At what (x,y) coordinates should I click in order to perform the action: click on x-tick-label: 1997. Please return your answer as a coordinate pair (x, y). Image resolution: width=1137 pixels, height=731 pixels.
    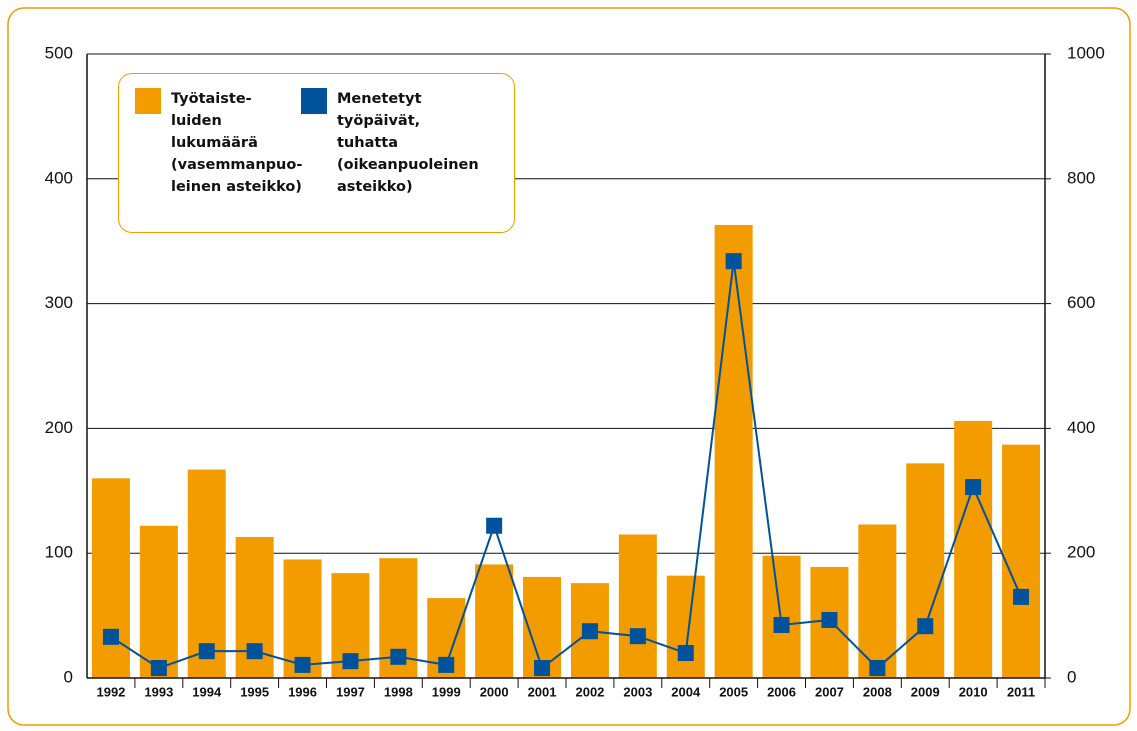
    Looking at the image, I should click on (350, 691).